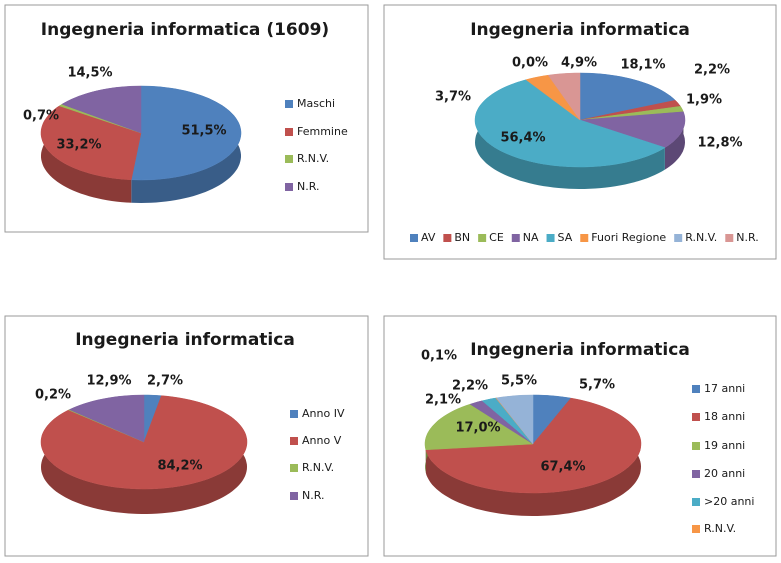 This screenshot has width=781, height=563. I want to click on value-label: 14,5%, so click(89, 73).